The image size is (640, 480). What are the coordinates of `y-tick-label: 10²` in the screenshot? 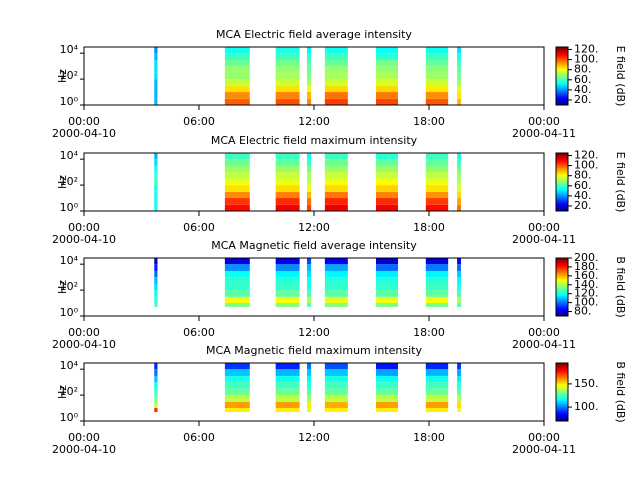 It's located at (69, 286).